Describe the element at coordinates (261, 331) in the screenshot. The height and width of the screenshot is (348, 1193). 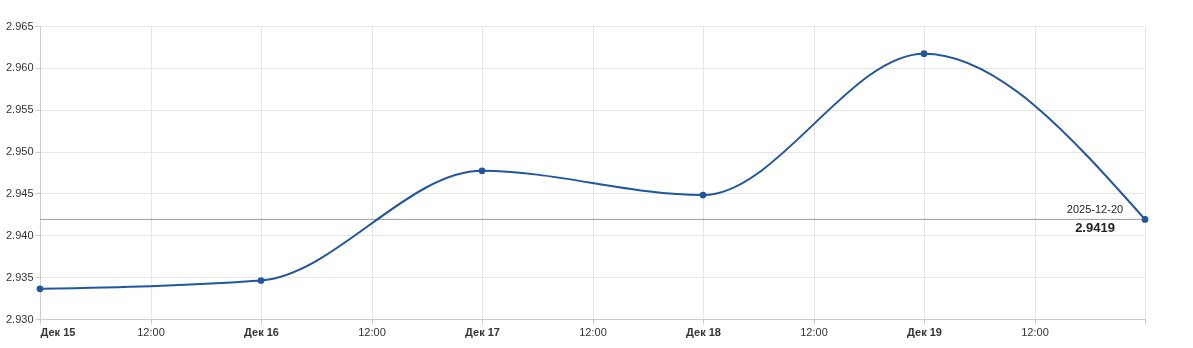
I see `x-tick-label: Дек 16` at that location.